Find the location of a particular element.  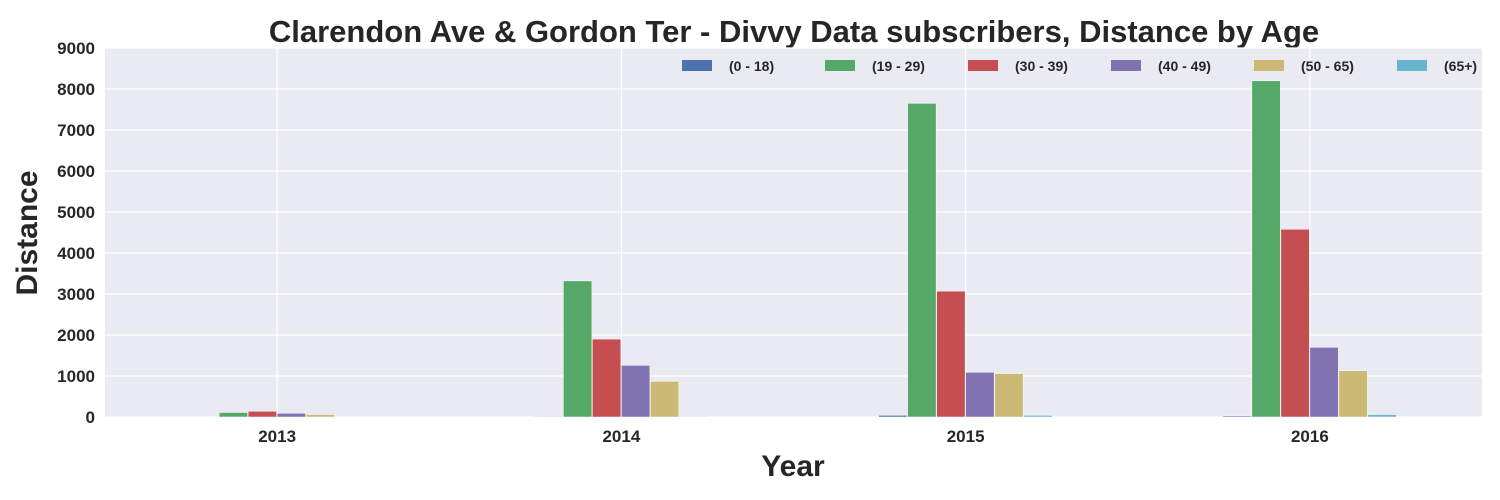

bar-19-29-2015 is located at coordinates (922, 260).